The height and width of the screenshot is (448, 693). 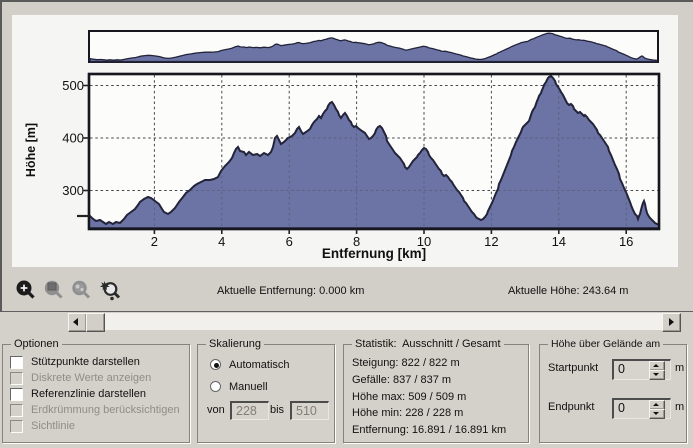 What do you see at coordinates (491, 241) in the screenshot?
I see `svg-text: 12` at bounding box center [491, 241].